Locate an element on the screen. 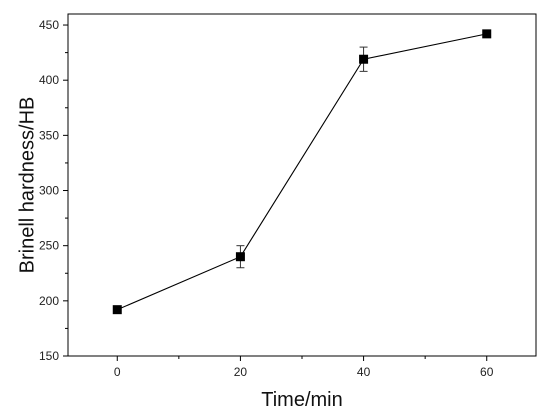 The height and width of the screenshot is (417, 550). x-tick-label: 20 is located at coordinates (241, 372).